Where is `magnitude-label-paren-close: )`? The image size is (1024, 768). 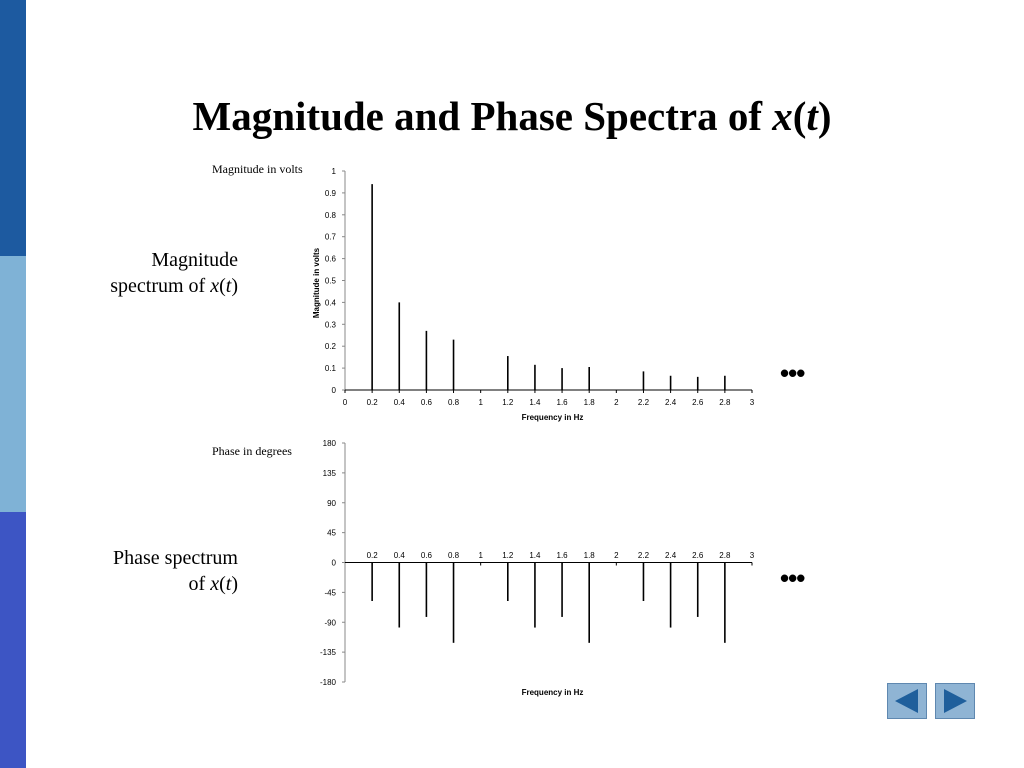
magnitude-label-paren-close: ) is located at coordinates (234, 286).